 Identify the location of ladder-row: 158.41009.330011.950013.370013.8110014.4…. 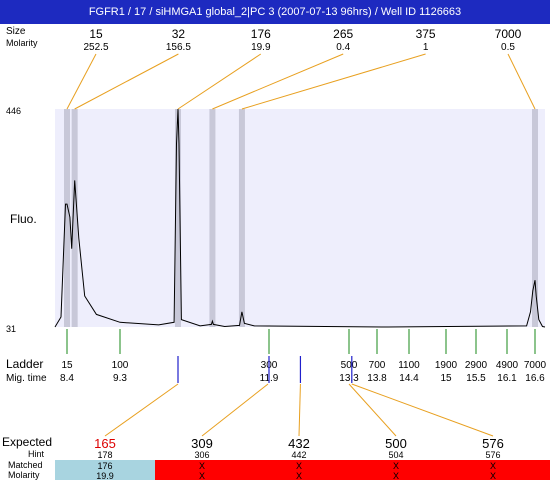
(303, 356).